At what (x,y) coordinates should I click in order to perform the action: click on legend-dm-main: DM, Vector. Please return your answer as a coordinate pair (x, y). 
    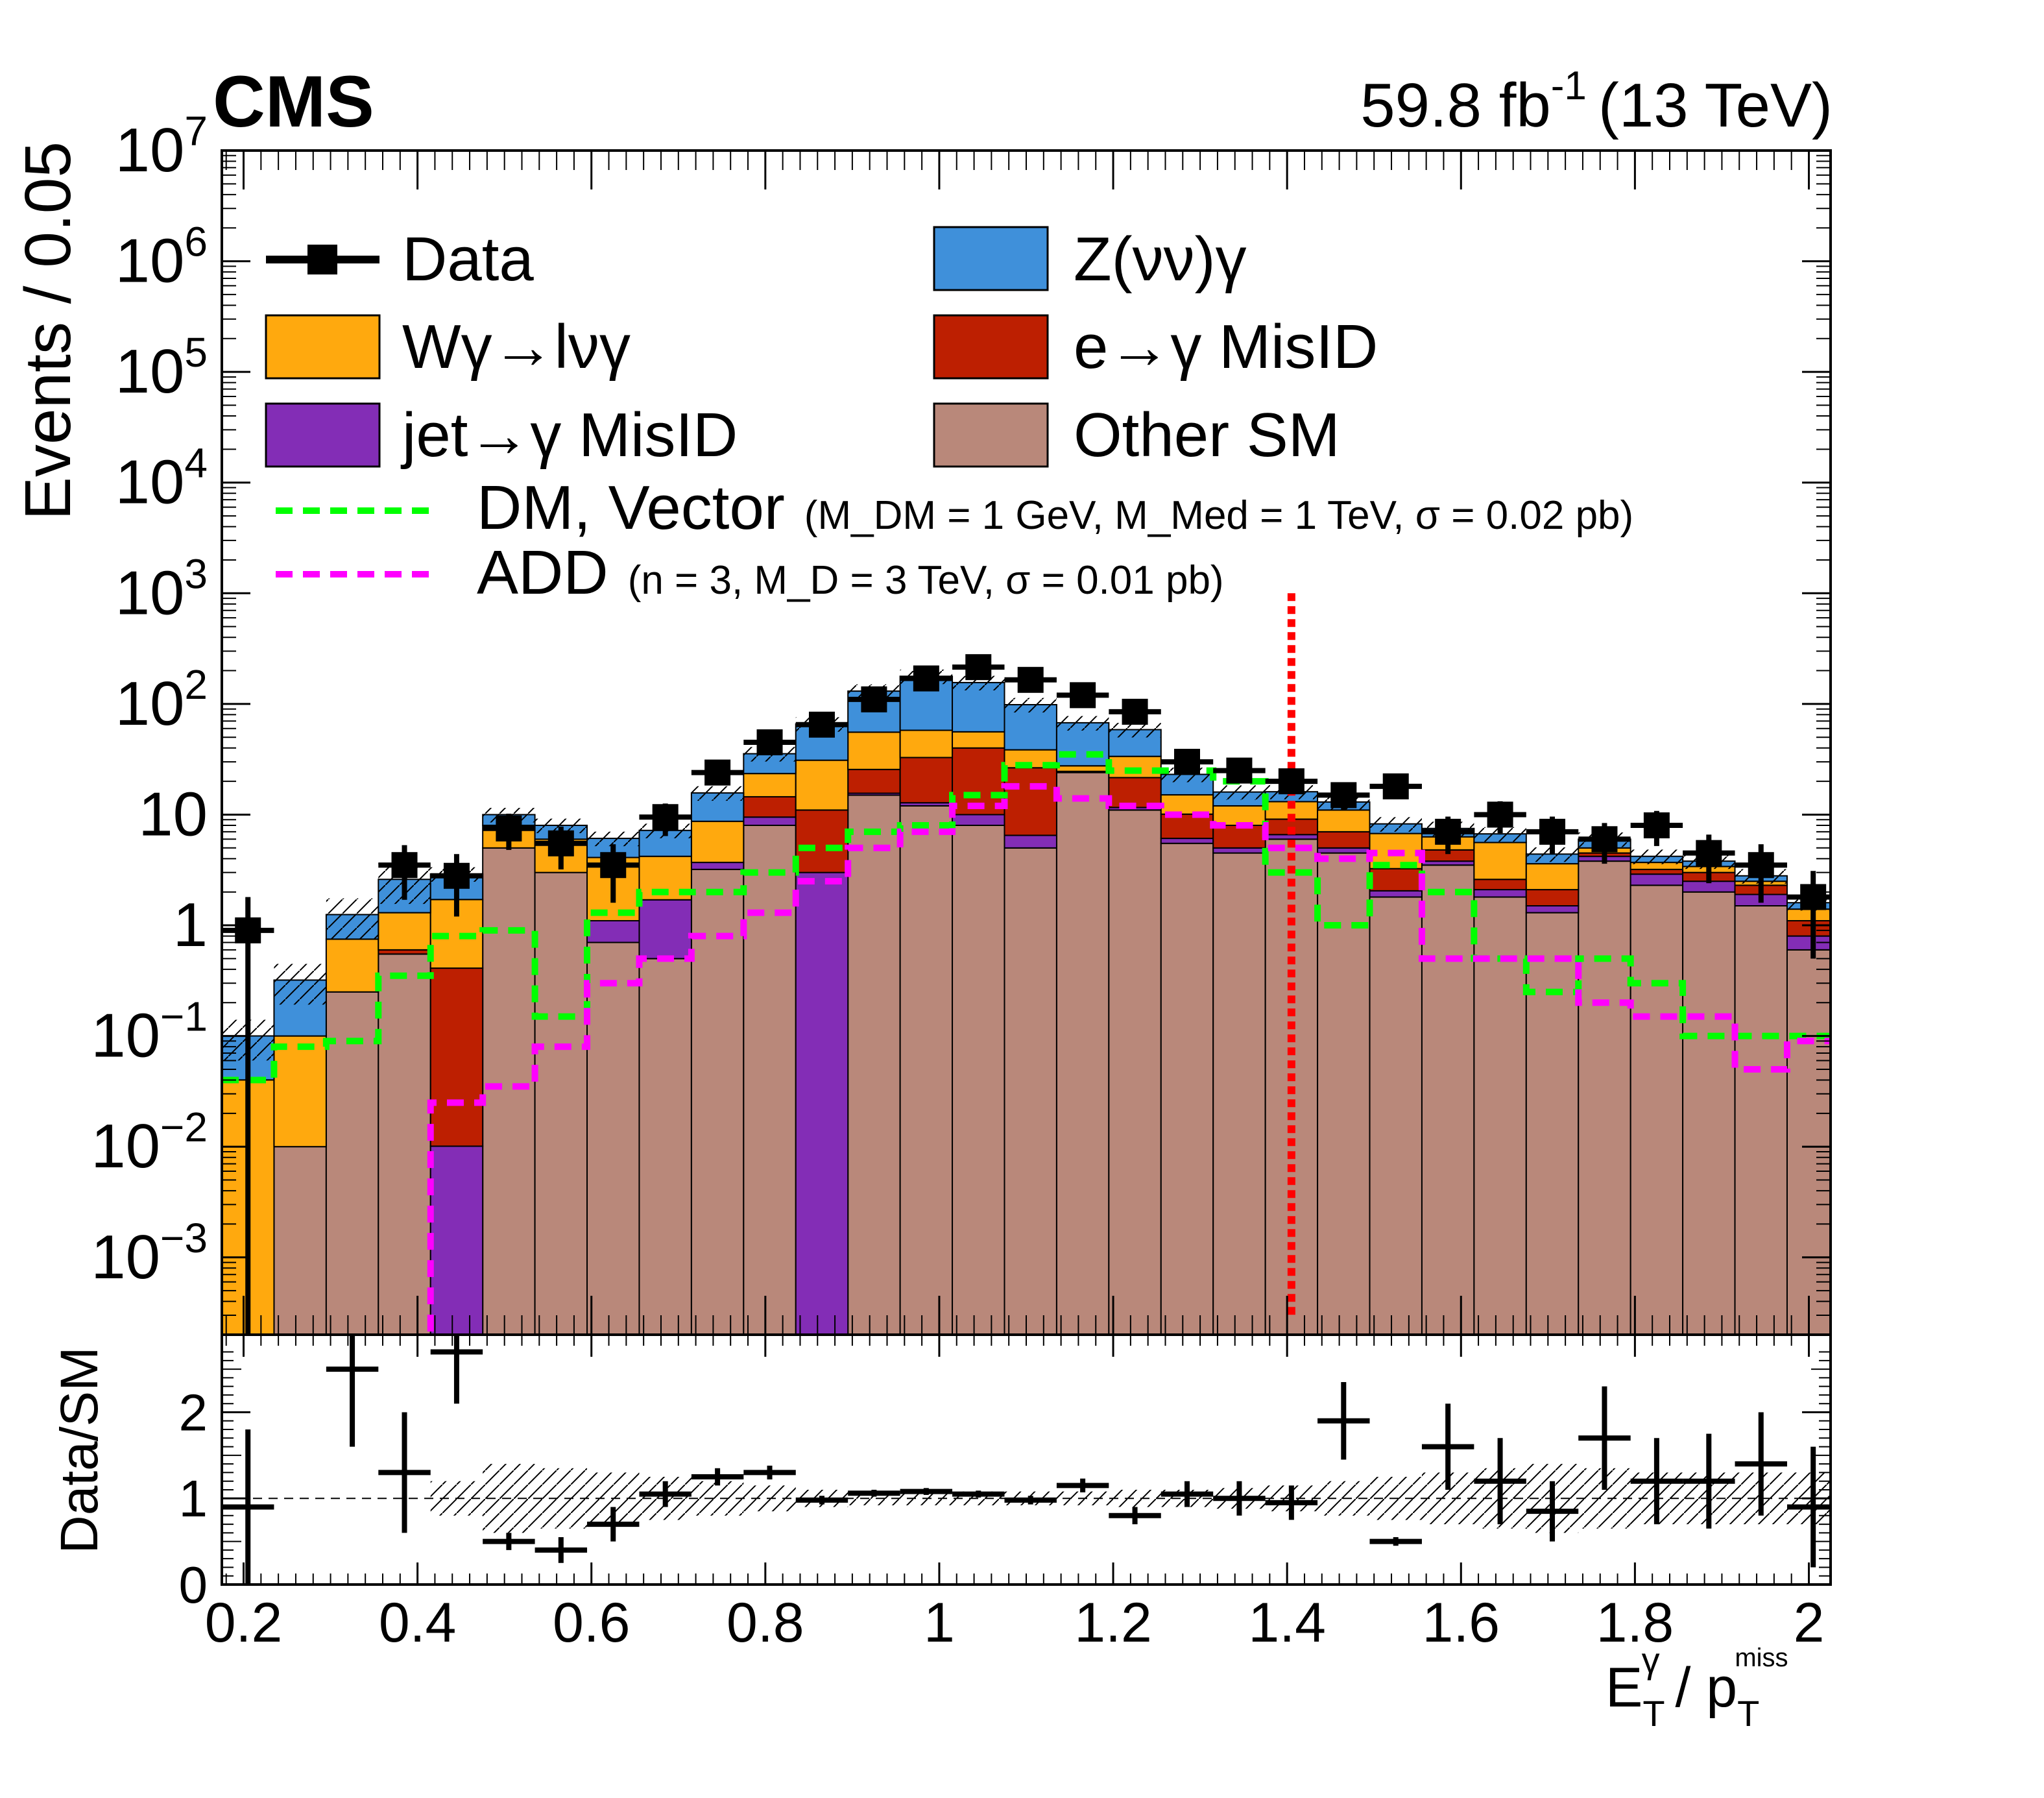
    Looking at the image, I should click on (631, 507).